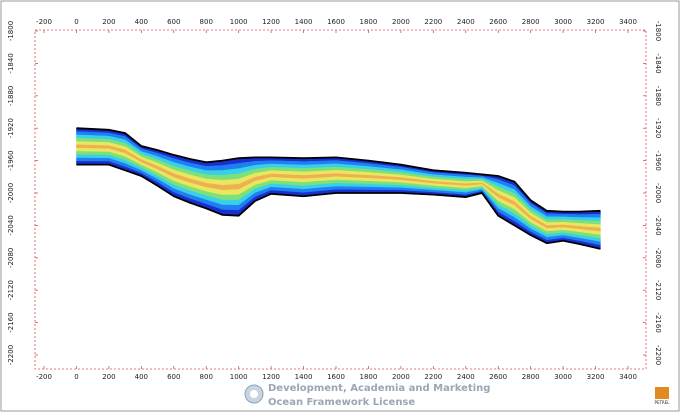 The image size is (680, 416). Describe the element at coordinates (254, 394) in the screenshot. I see `watermark-icon-core` at that location.